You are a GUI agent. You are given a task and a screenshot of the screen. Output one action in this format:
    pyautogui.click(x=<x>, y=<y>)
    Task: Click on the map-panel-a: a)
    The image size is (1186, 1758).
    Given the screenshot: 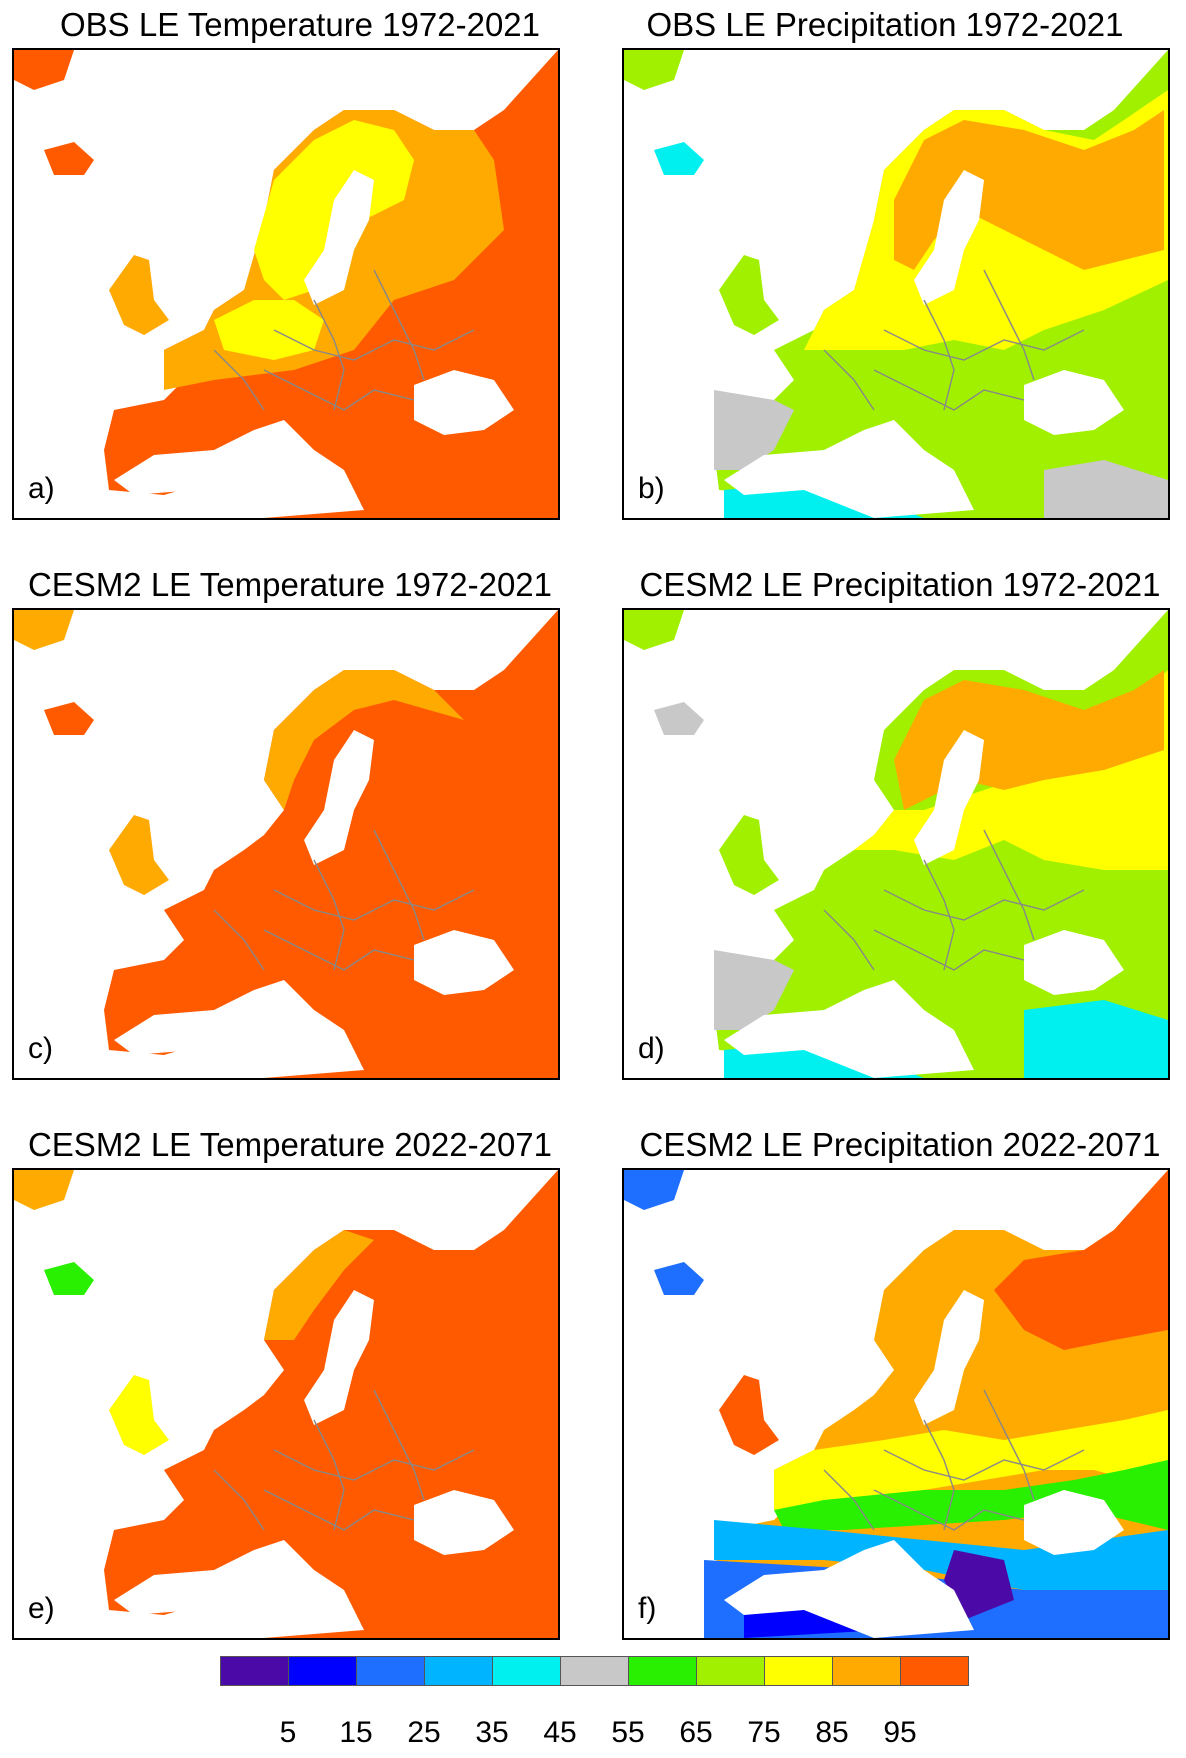 What is the action you would take?
    pyautogui.click(x=286, y=284)
    